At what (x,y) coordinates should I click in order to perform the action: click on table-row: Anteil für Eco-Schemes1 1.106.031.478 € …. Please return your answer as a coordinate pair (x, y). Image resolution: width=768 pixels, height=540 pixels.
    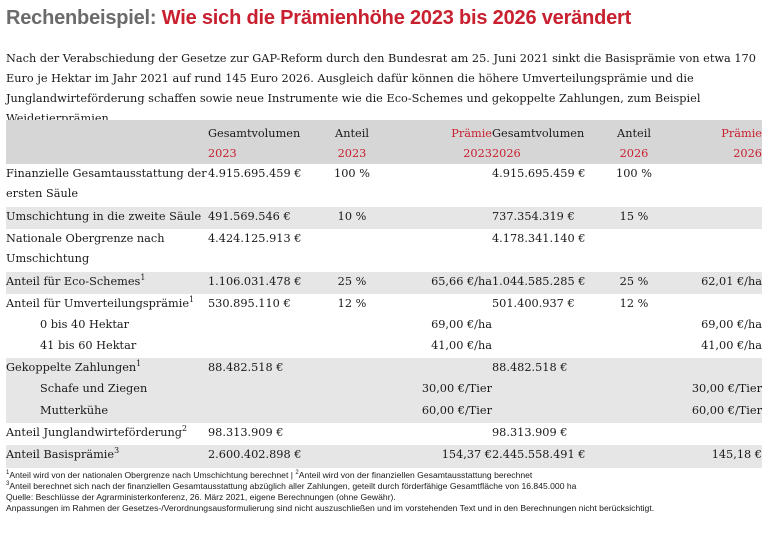
    Looking at the image, I should click on (384, 283).